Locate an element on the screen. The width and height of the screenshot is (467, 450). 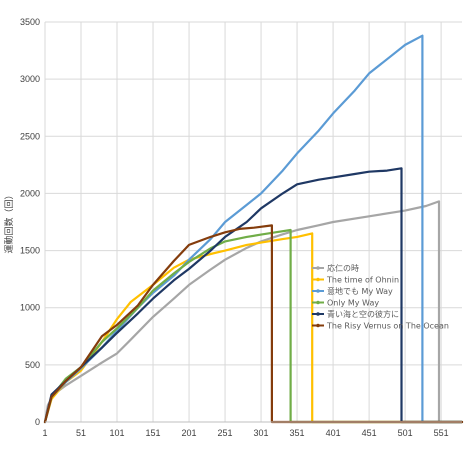
x-tick-label: 551 is located at coordinates (441, 433).